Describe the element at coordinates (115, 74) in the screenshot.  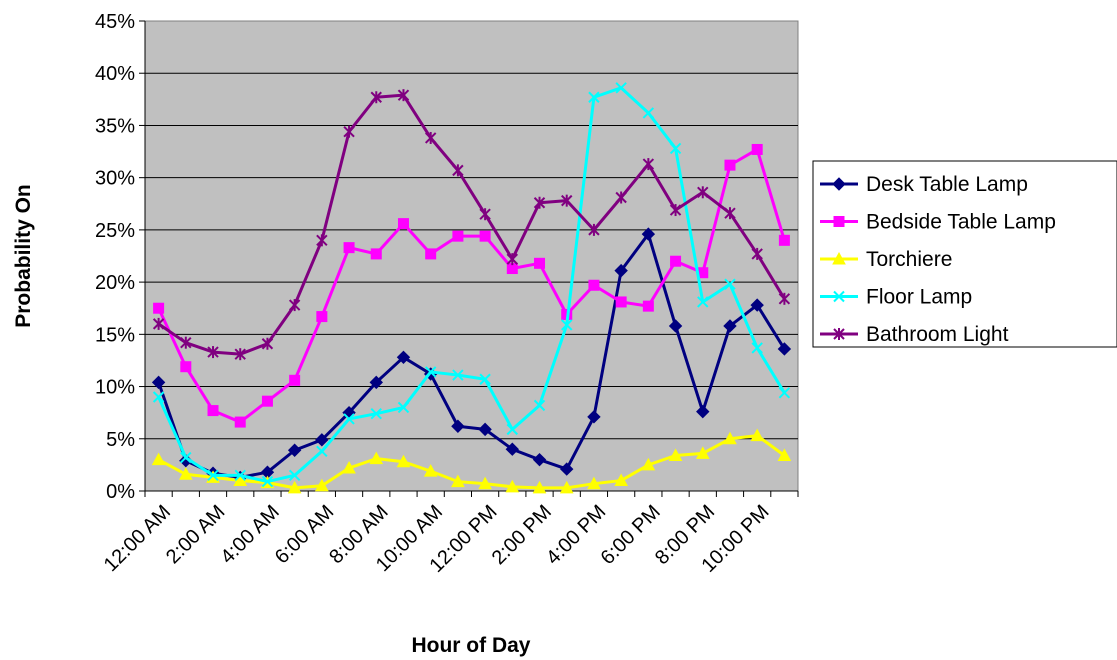
I see `y-tick-label: 40%` at that location.